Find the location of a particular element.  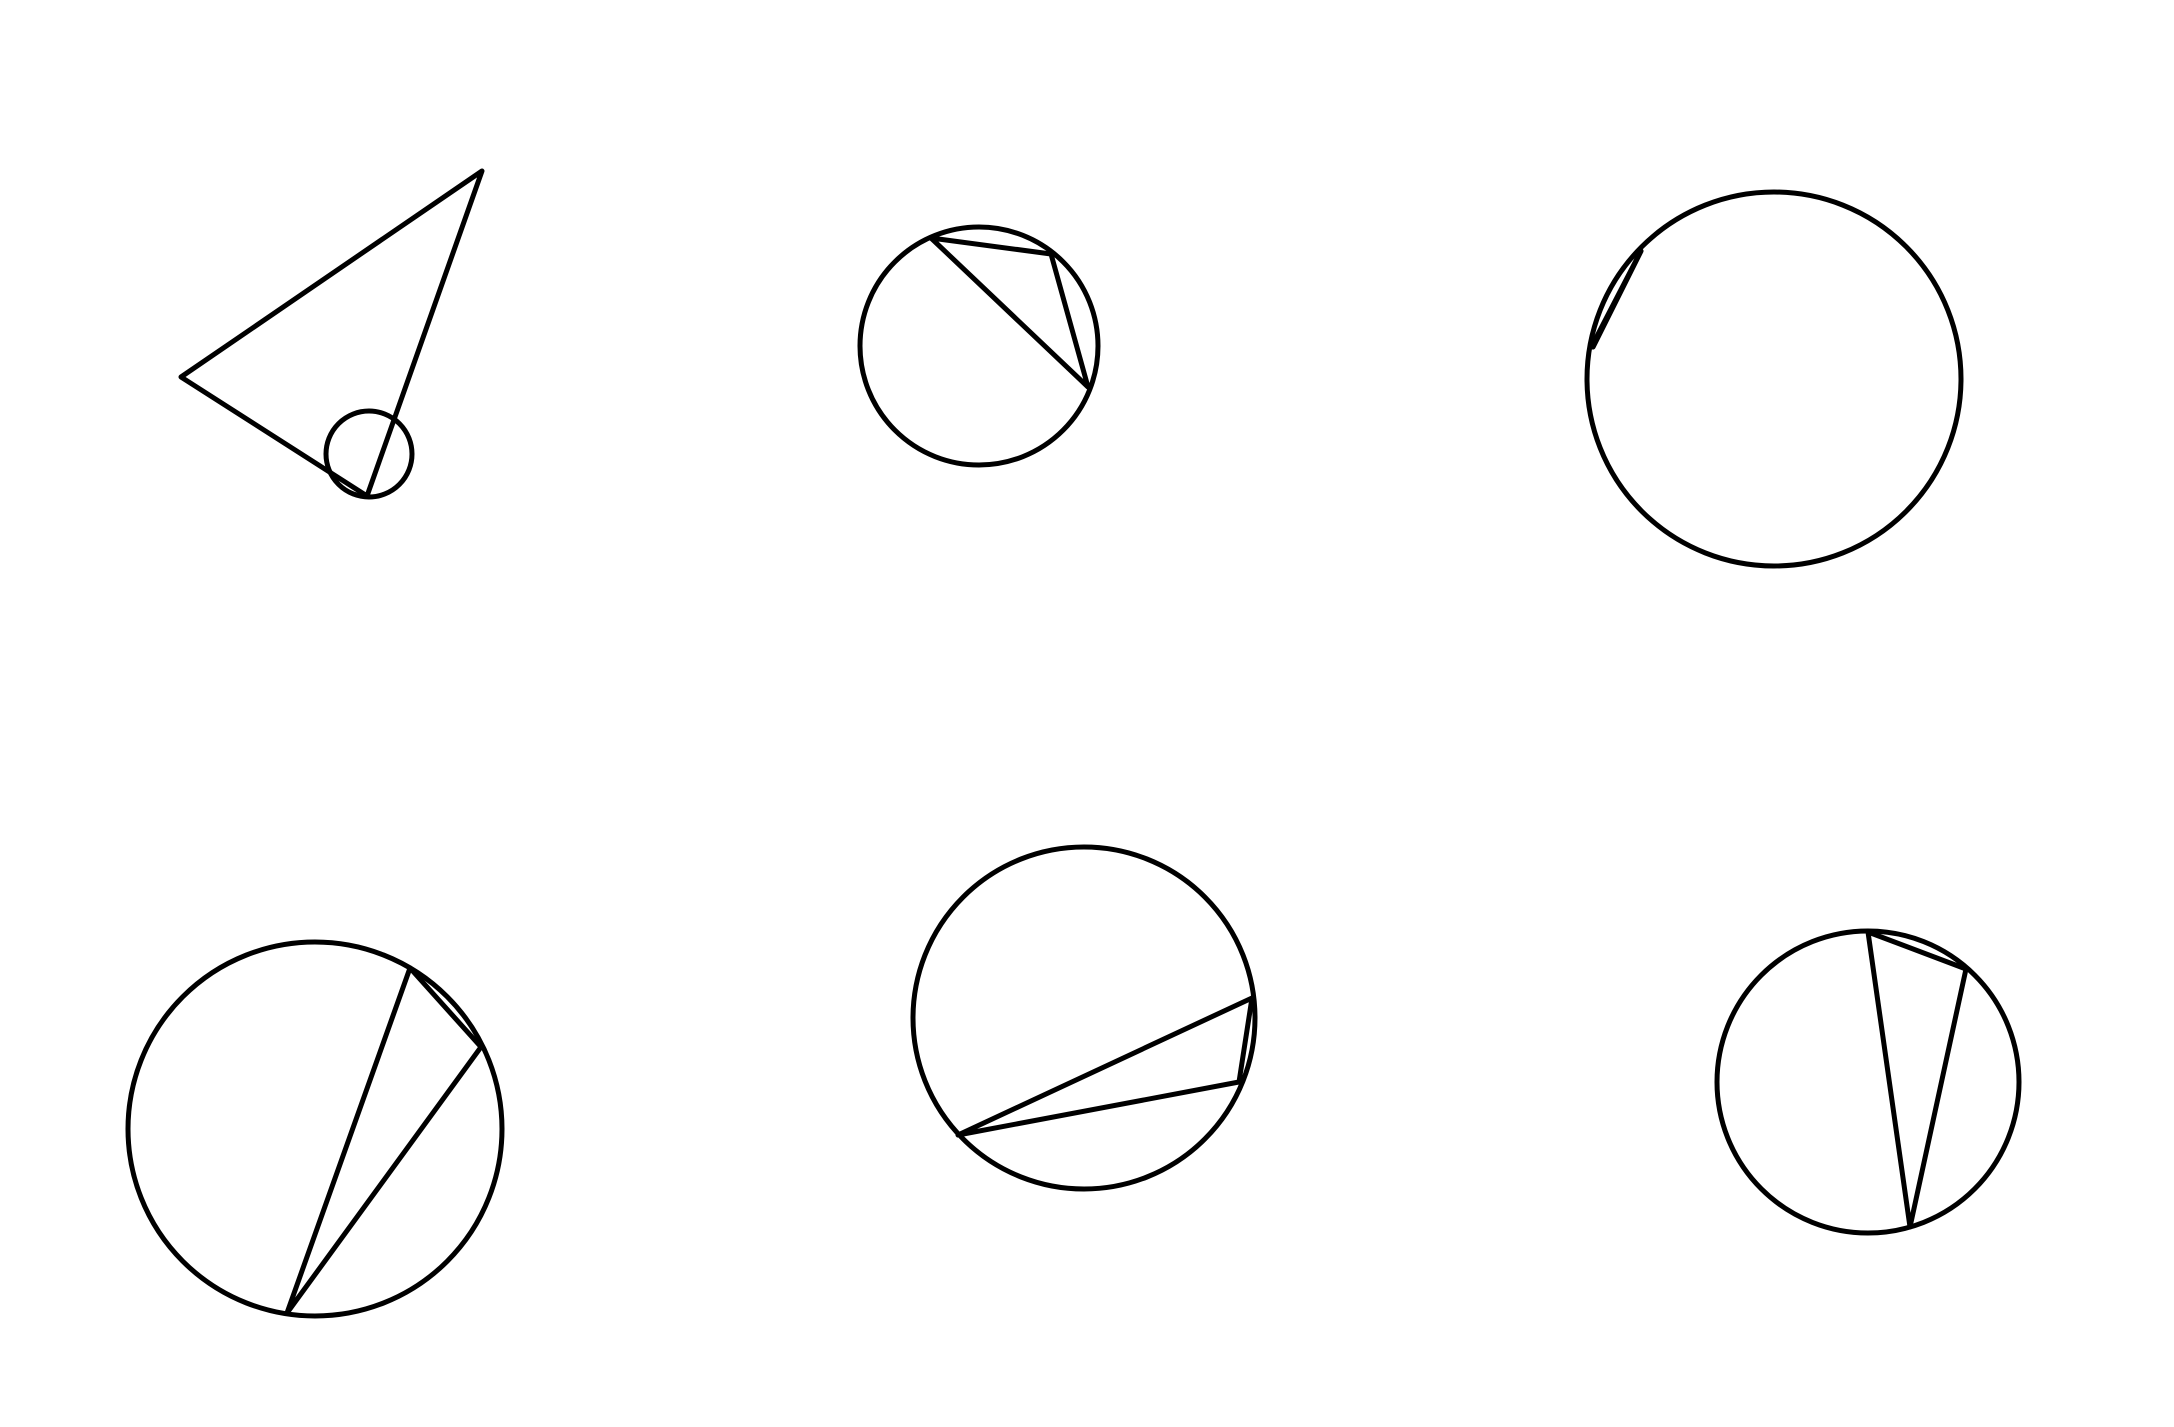

figure-circle-inscribed-triangle-top is located at coordinates (979, 346).